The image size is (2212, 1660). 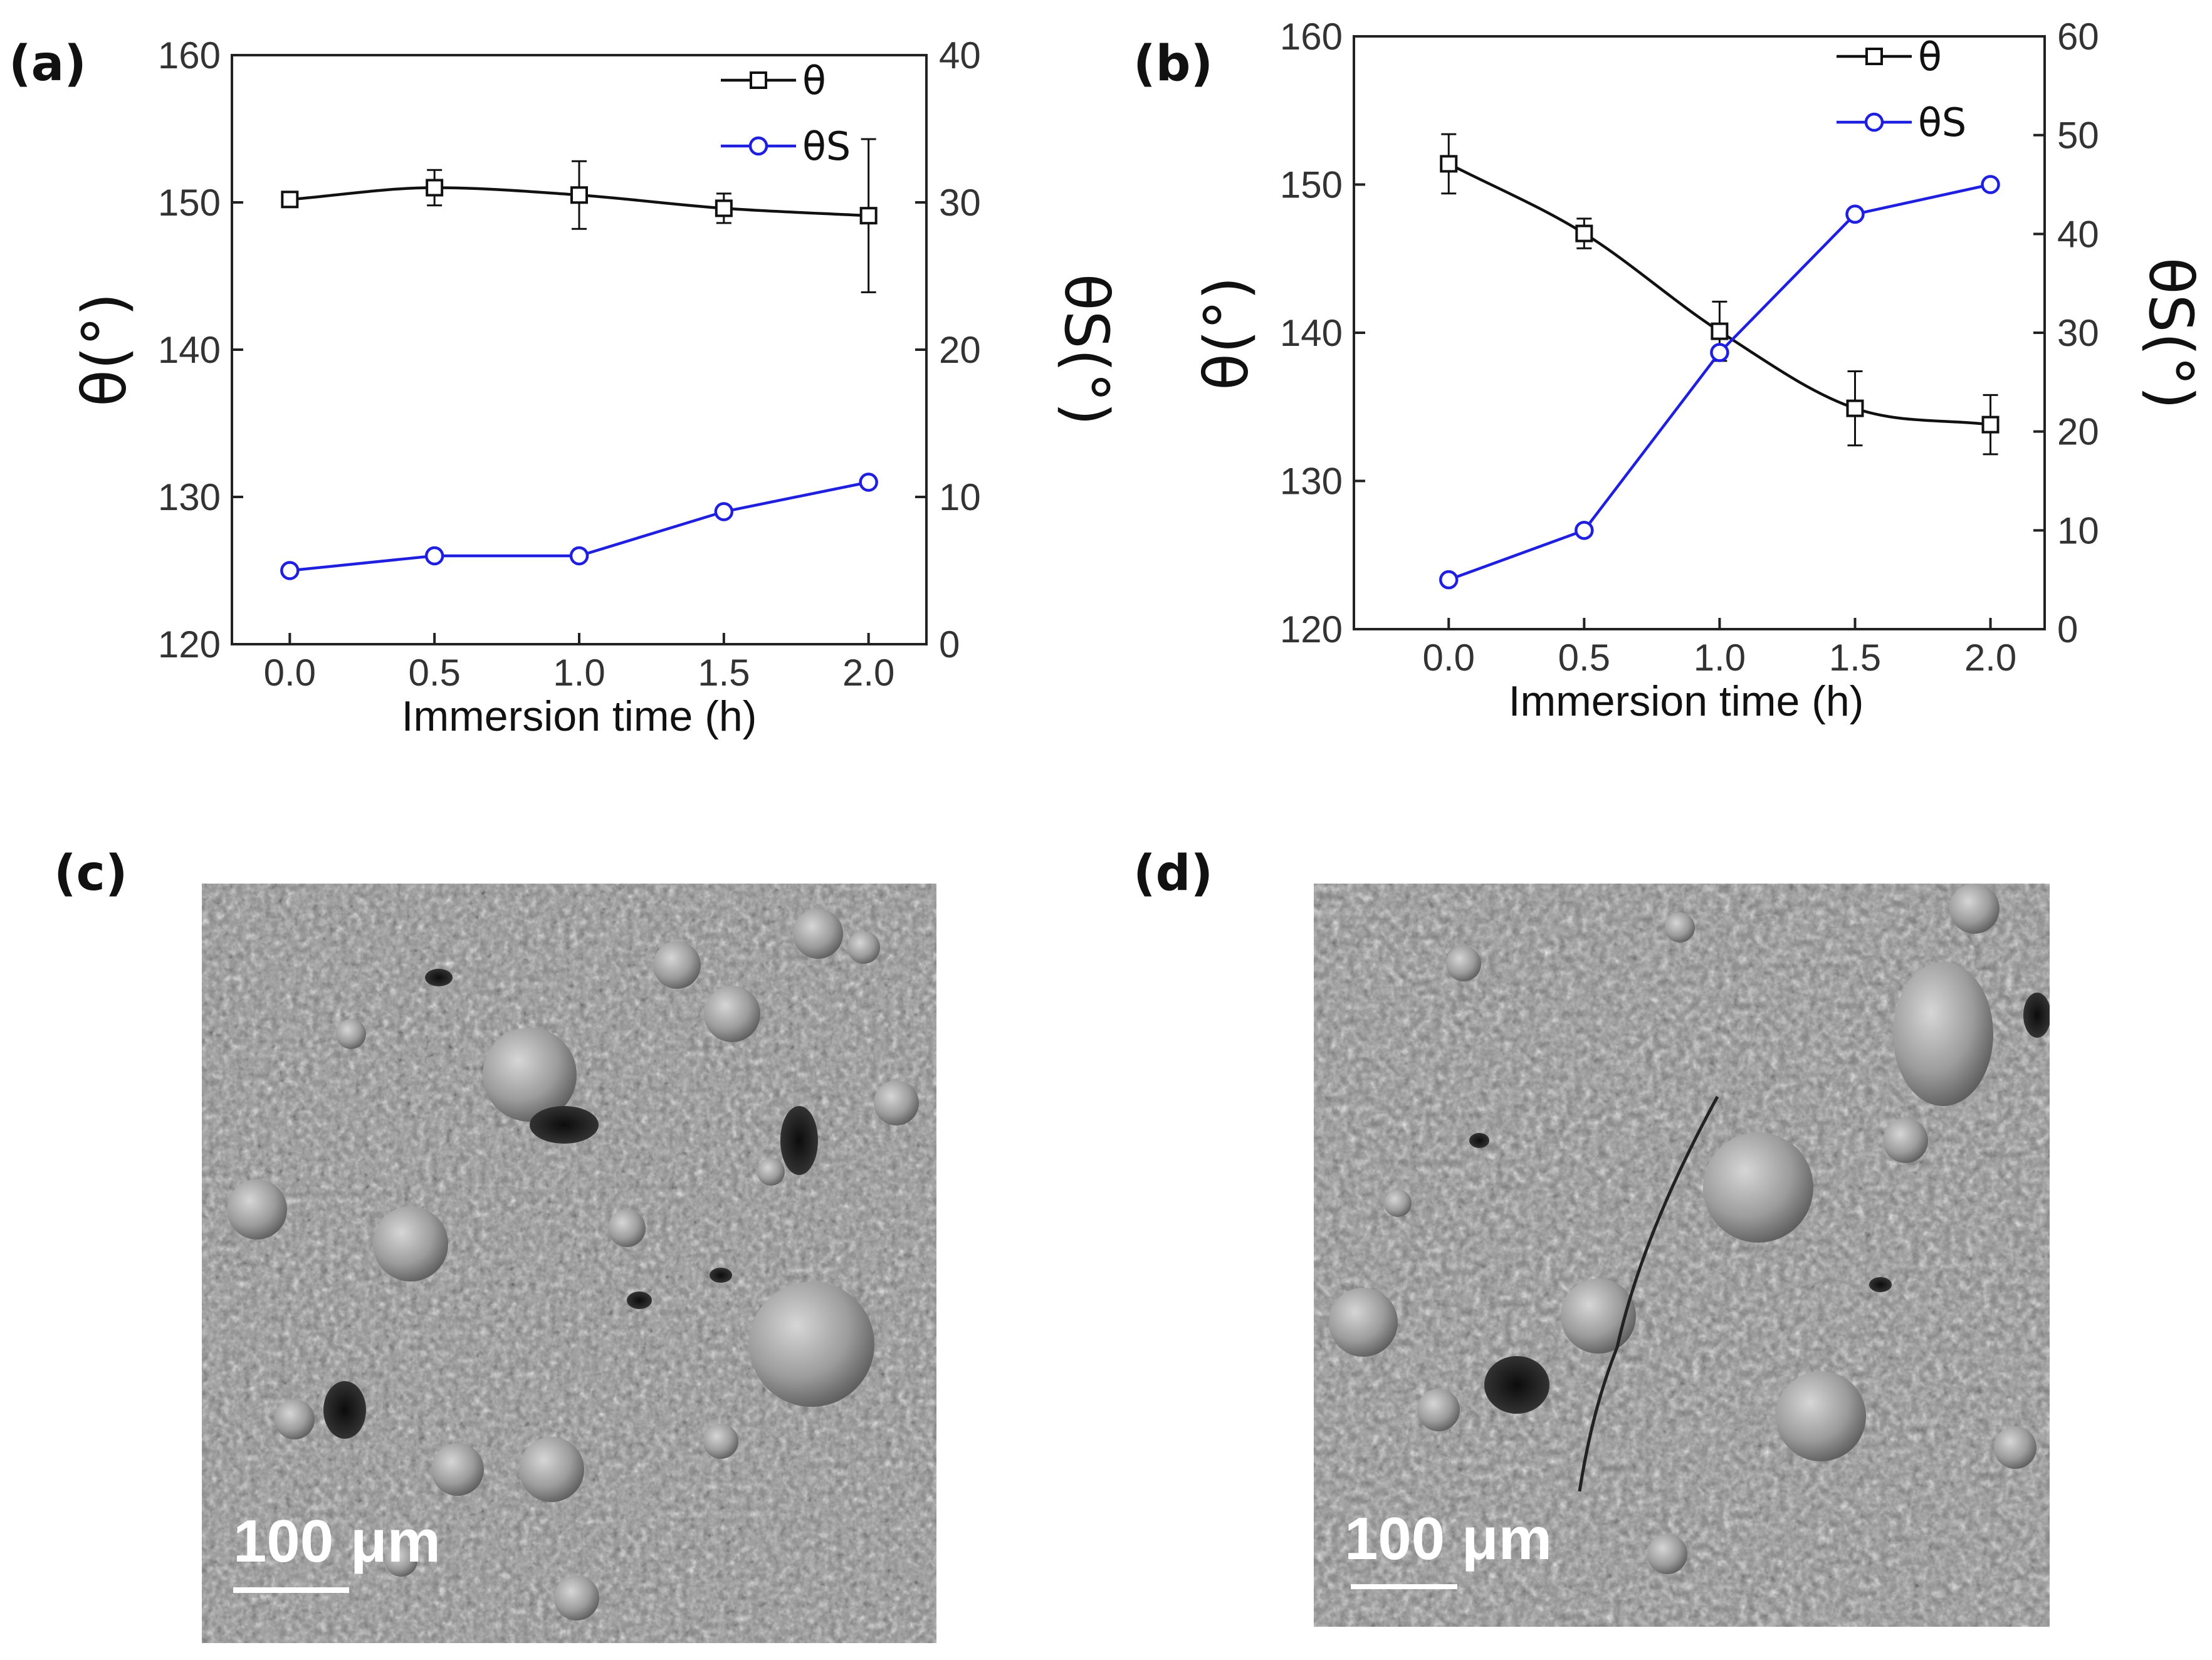 What do you see at coordinates (1173, 873) in the screenshot?
I see `panel-label-d: (d)` at bounding box center [1173, 873].